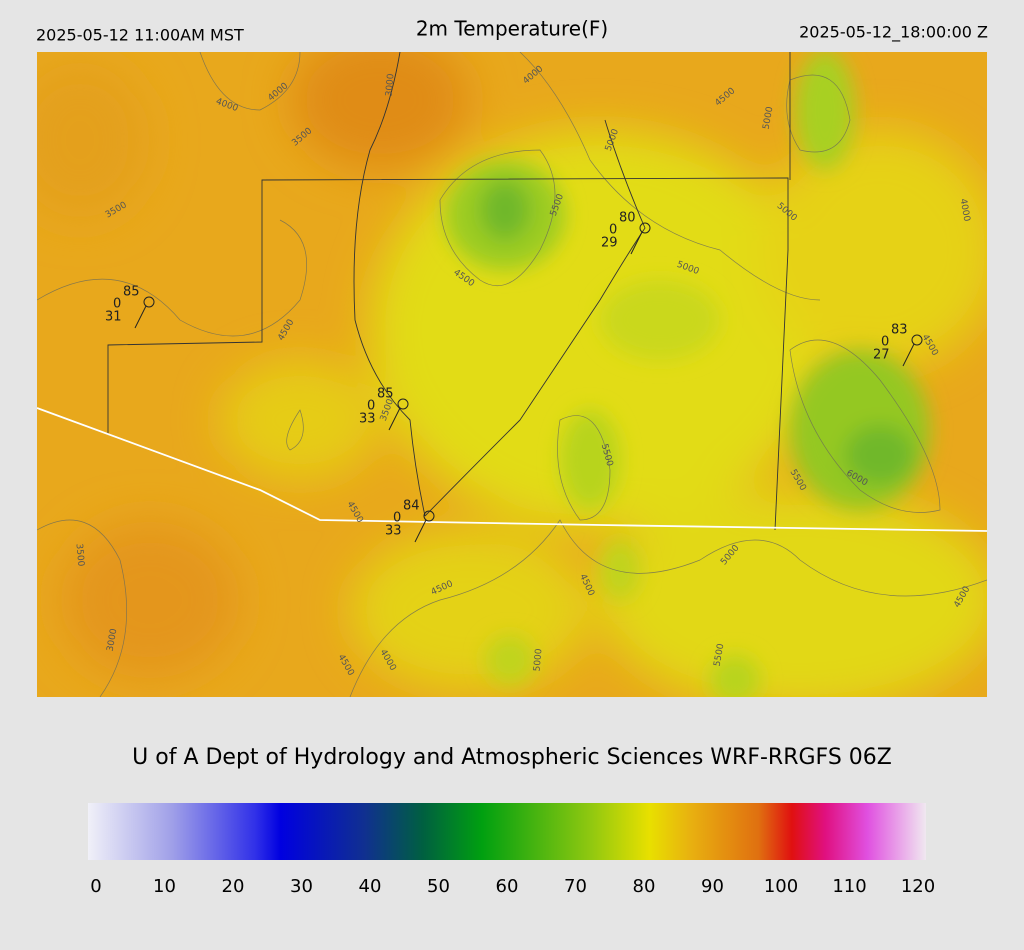  I want to click on colorbar-tick-label: 20, so click(233, 886).